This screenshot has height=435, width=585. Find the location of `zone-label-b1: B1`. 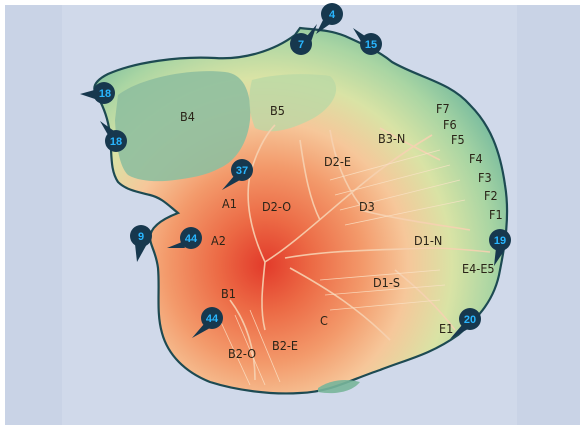

zone-label-b1: B1 is located at coordinates (228, 293).